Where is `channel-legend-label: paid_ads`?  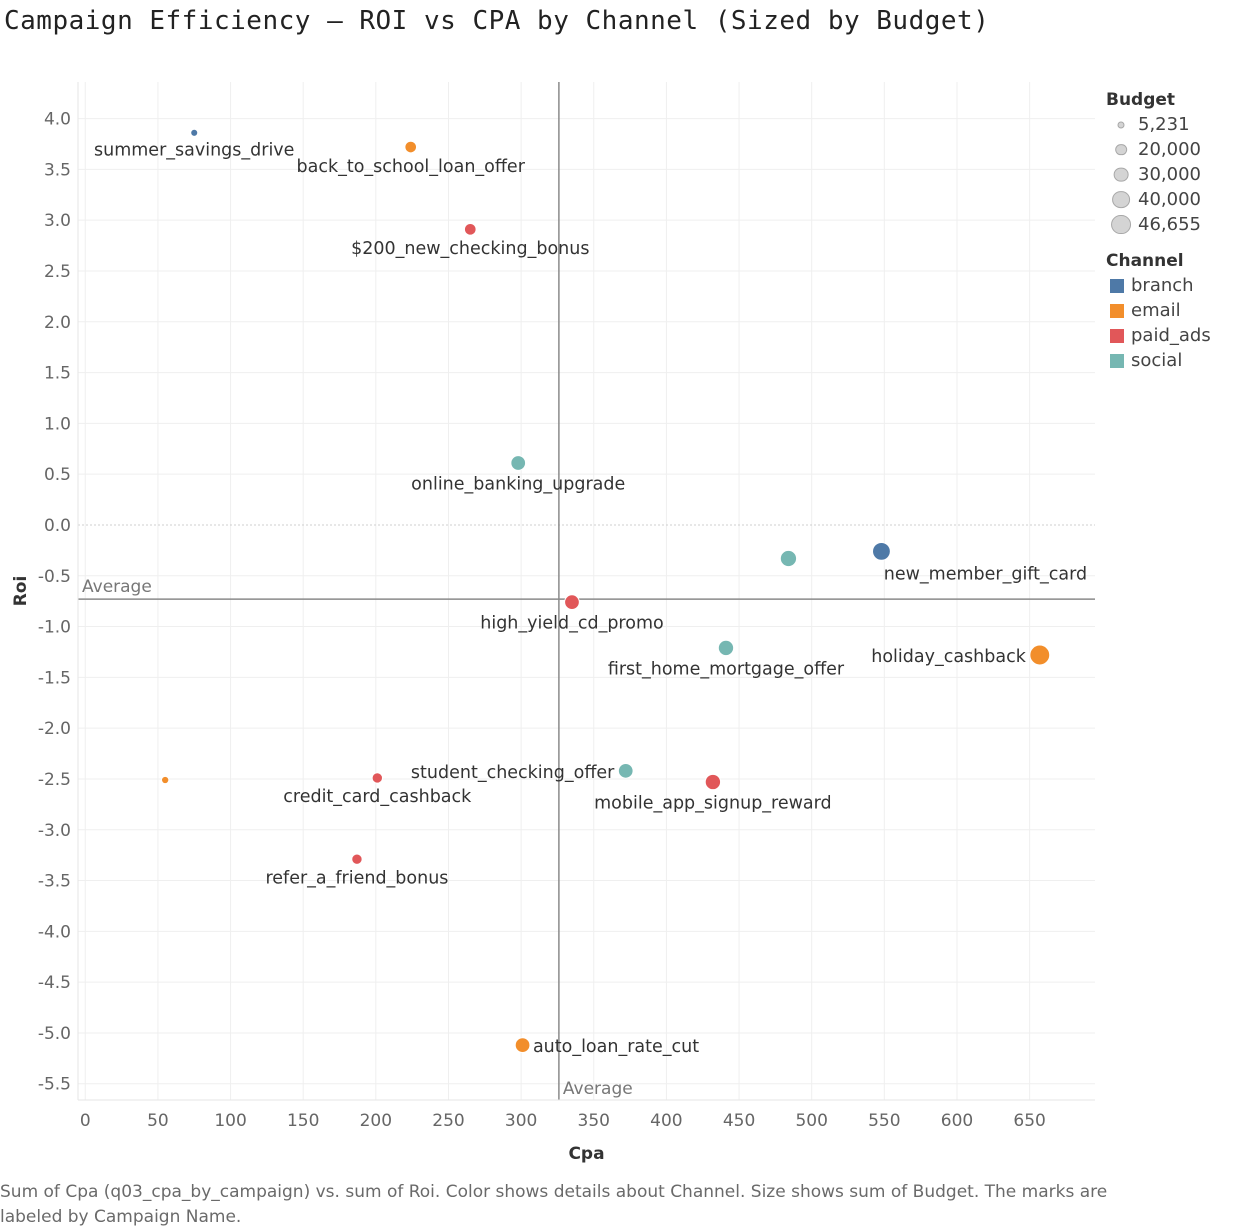 channel-legend-label: paid_ads is located at coordinates (1171, 335).